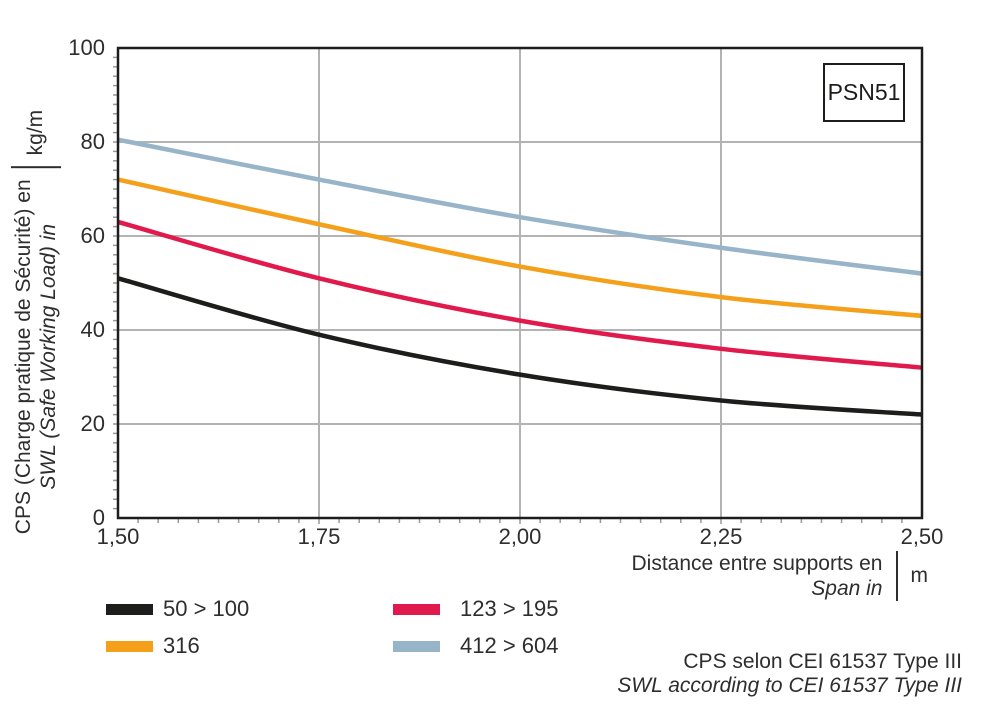  Describe the element at coordinates (92, 423) in the screenshot. I see `y-tick-label: 20` at that location.